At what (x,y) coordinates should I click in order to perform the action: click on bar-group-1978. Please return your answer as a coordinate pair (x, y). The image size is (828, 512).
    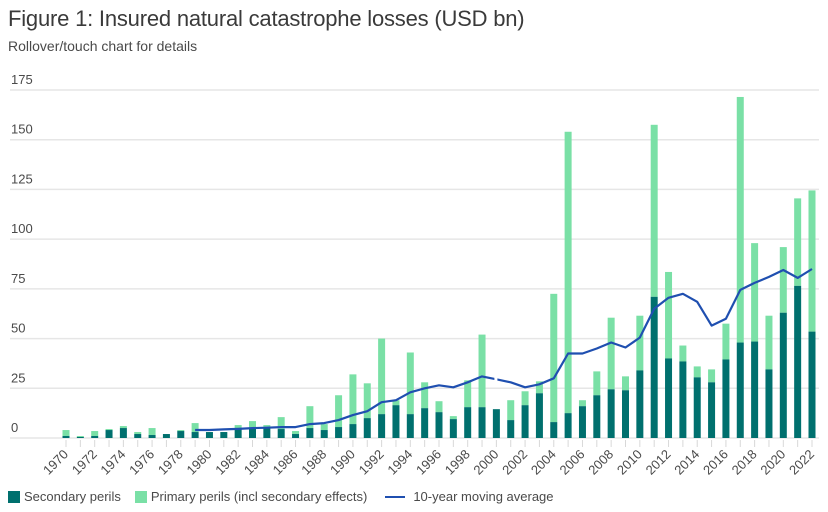
    Looking at the image, I should click on (181, 434).